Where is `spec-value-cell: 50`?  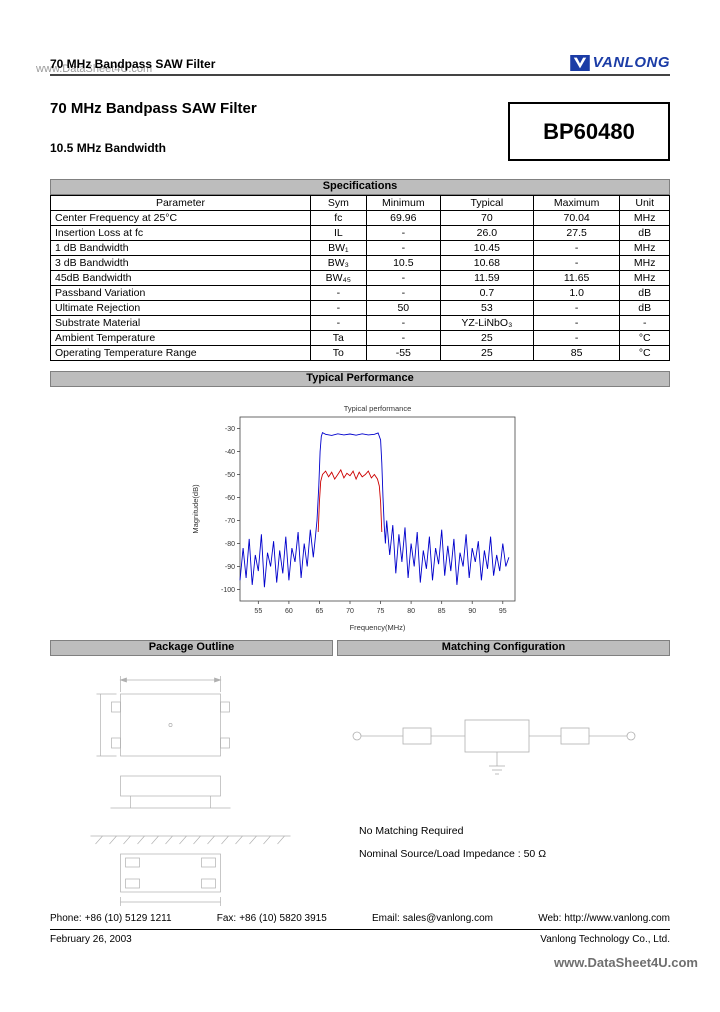
spec-value-cell: 50 is located at coordinates (403, 308).